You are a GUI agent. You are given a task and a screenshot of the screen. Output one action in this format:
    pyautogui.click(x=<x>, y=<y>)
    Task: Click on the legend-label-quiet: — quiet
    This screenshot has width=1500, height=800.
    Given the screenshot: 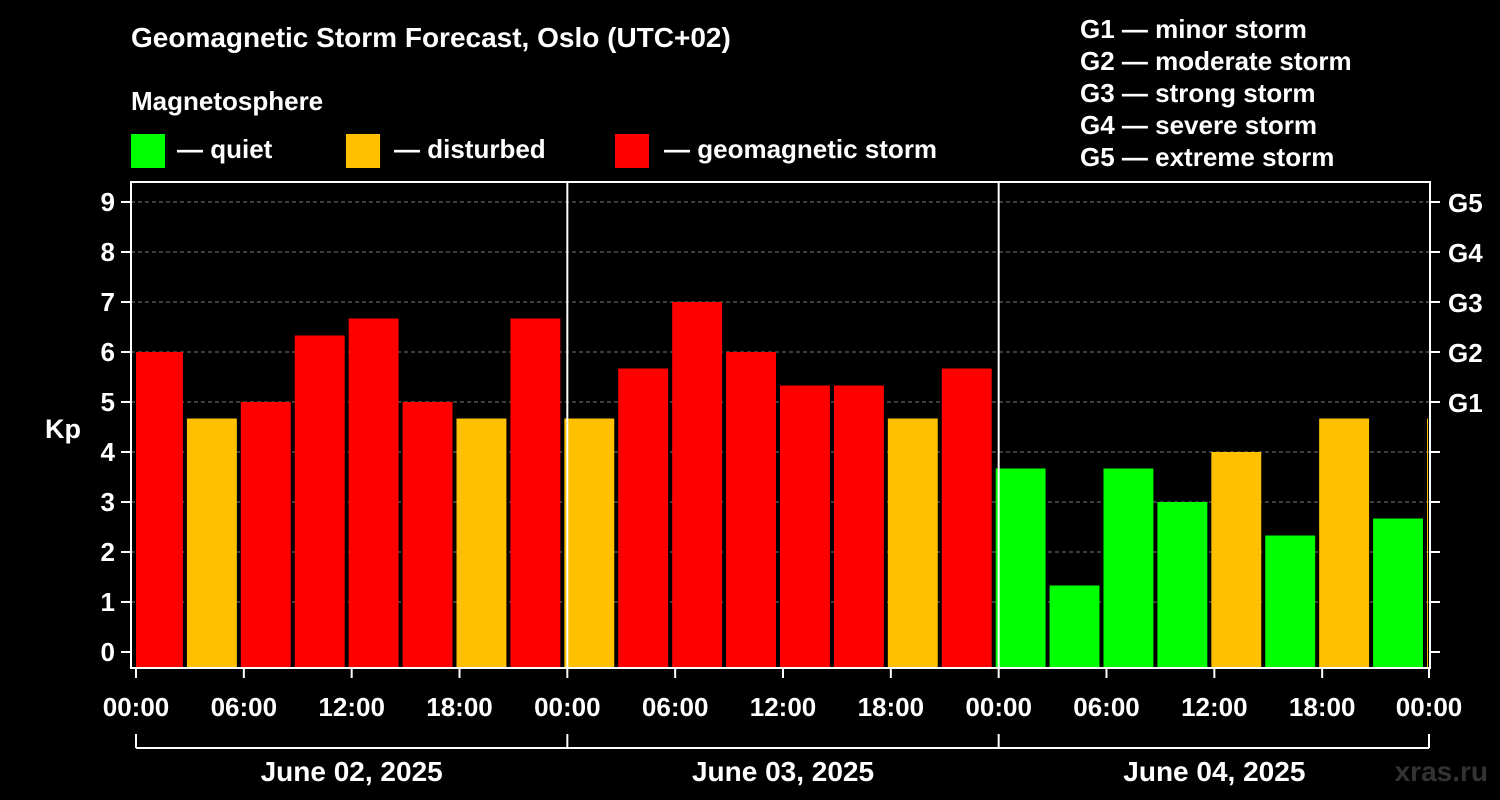 What is the action you would take?
    pyautogui.click(x=225, y=149)
    